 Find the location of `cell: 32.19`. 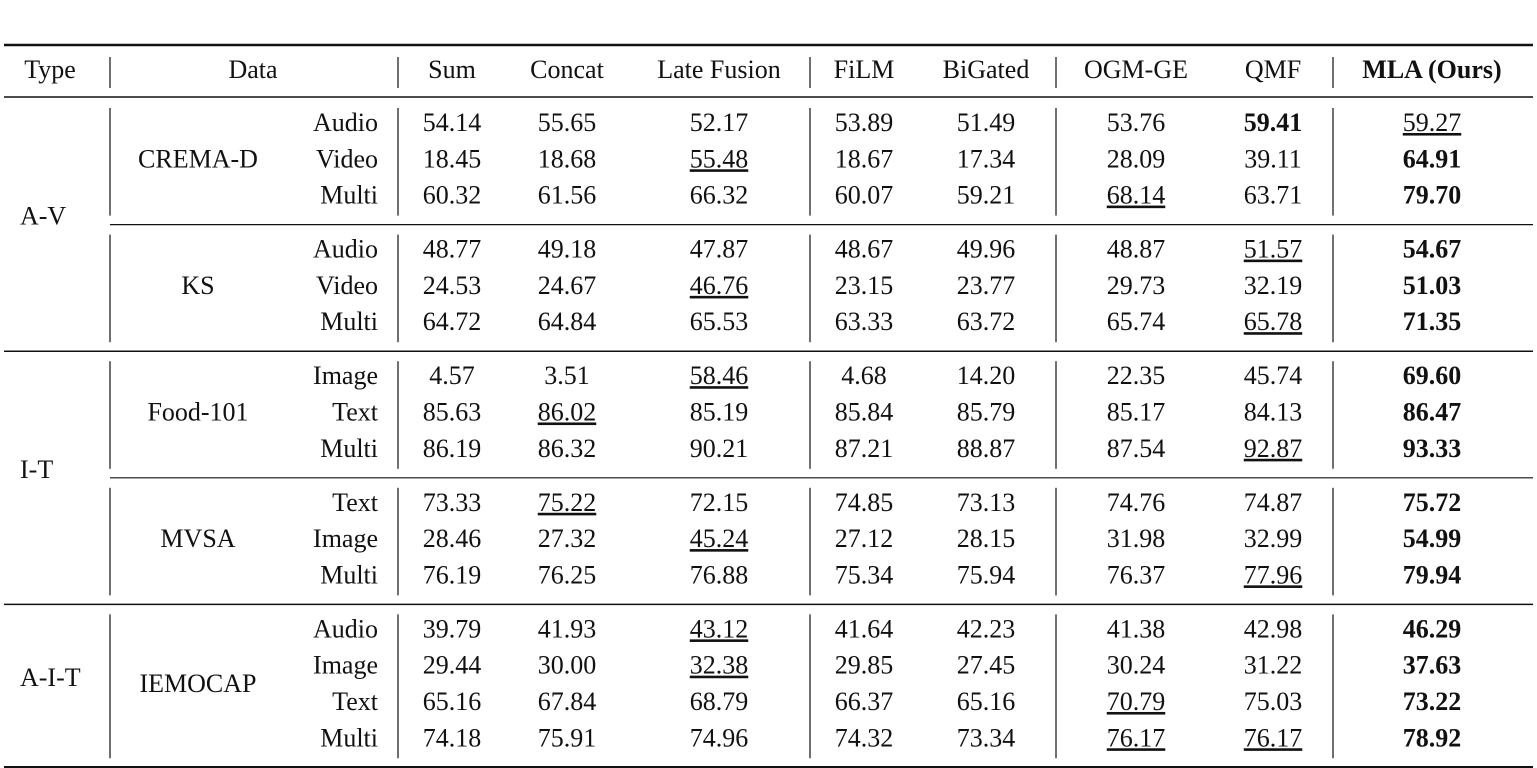

cell: 32.19 is located at coordinates (1273, 285).